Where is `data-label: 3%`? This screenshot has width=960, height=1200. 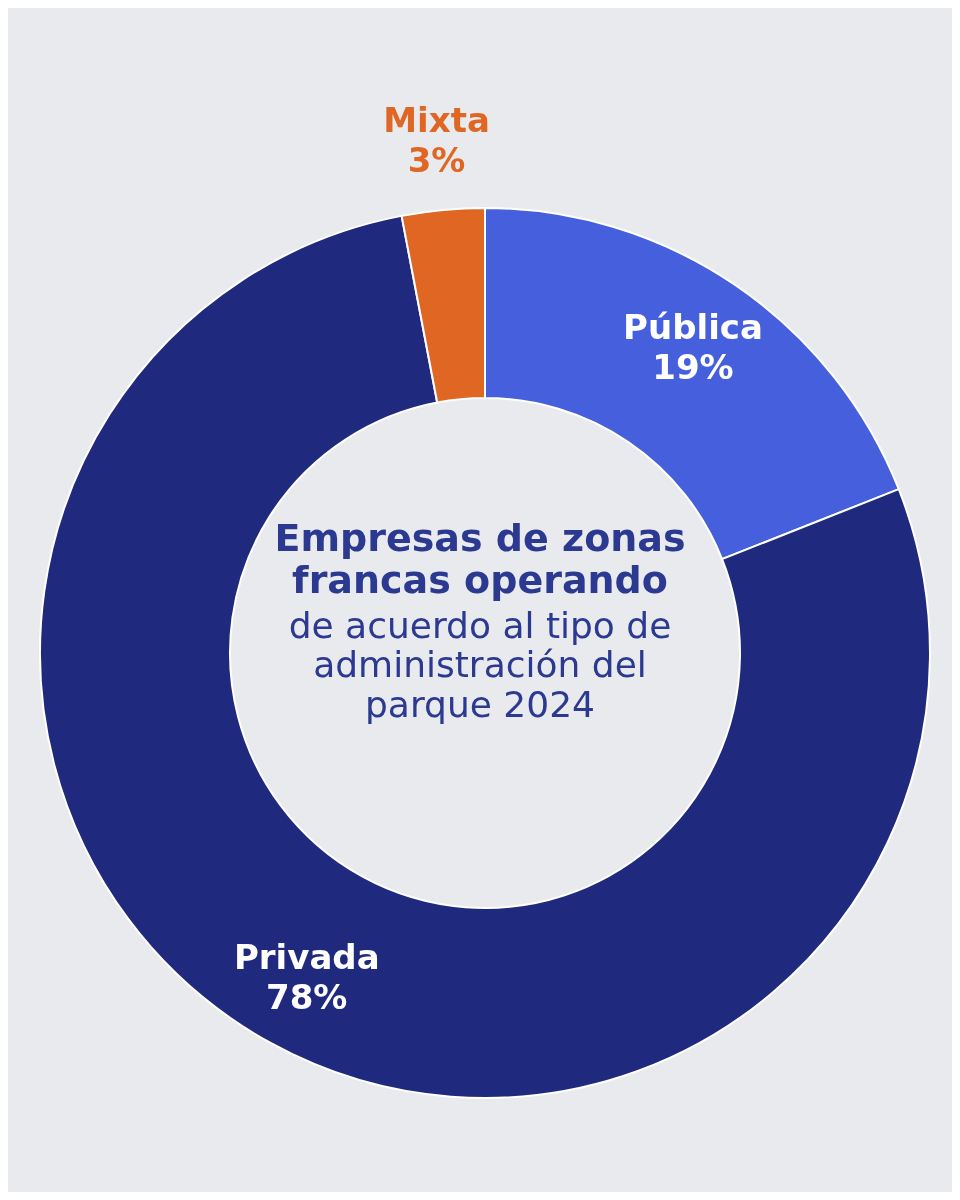
data-label: 3% is located at coordinates (436, 160).